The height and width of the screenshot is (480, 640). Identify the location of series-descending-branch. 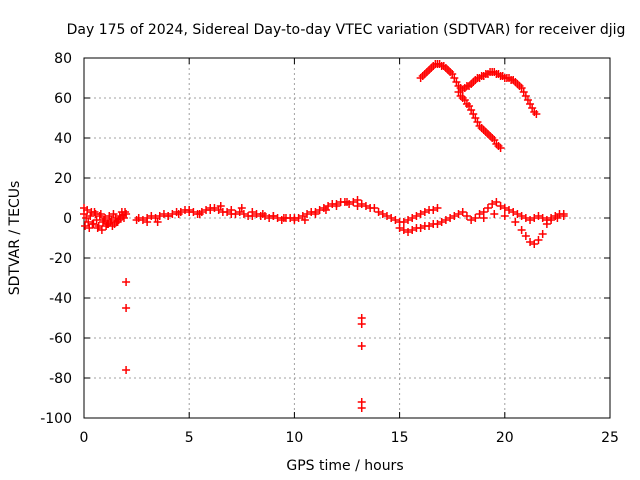
(479, 120).